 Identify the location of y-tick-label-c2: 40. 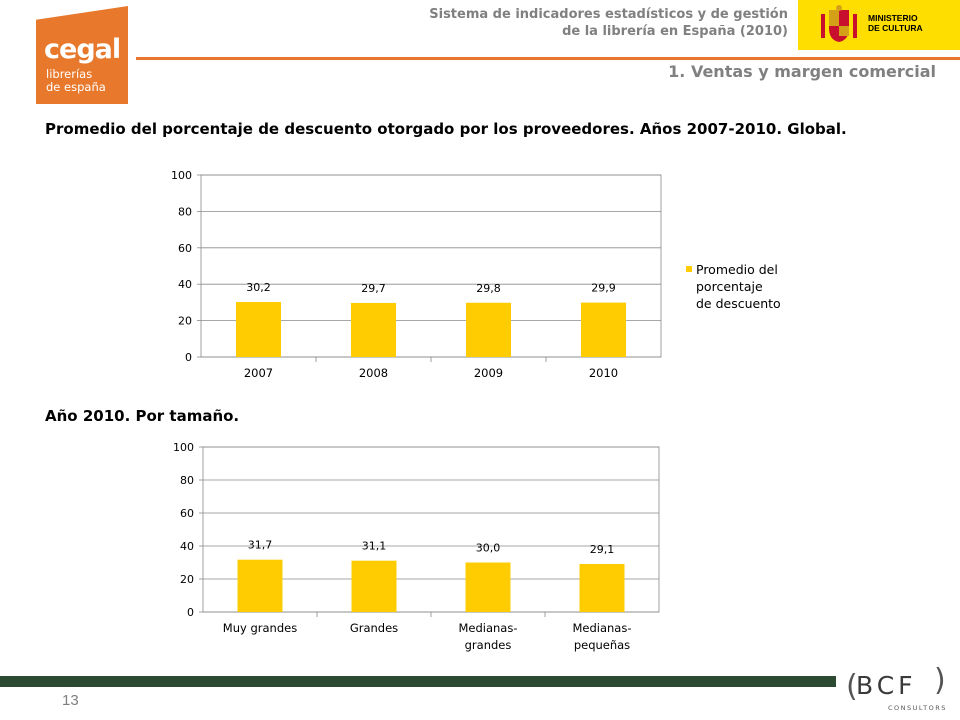
(187, 546).